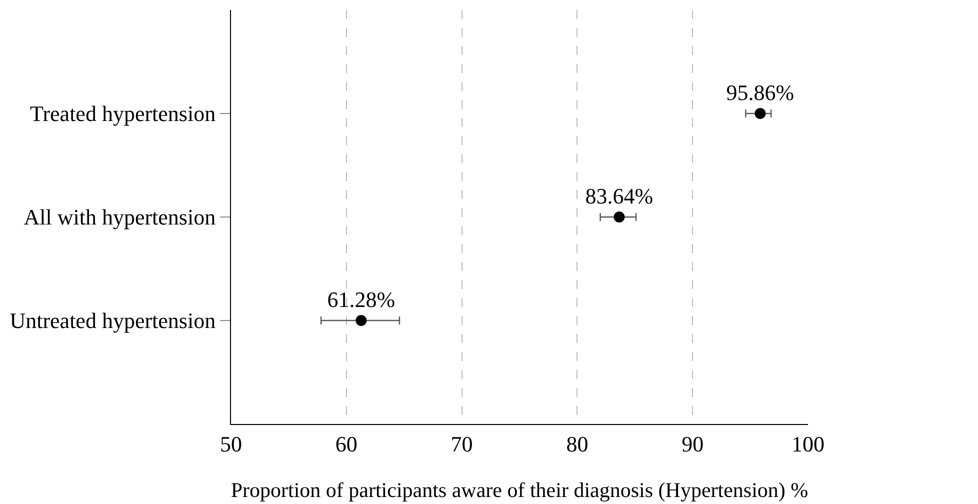 The height and width of the screenshot is (504, 978). What do you see at coordinates (619, 196) in the screenshot?
I see `data-label: 83.64%` at bounding box center [619, 196].